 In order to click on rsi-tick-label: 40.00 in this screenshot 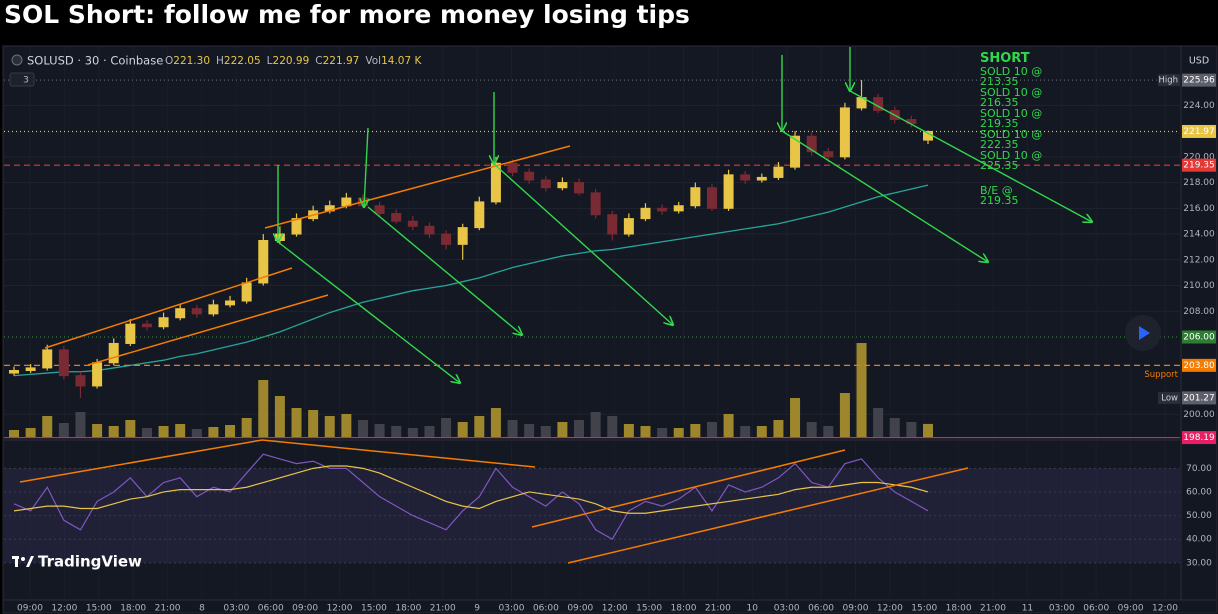, I will do `click(1199, 540)`.